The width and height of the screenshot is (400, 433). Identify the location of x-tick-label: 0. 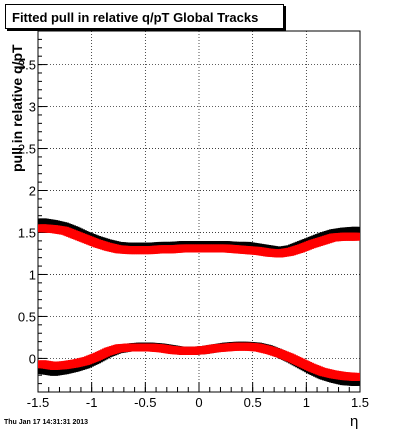
(198, 402).